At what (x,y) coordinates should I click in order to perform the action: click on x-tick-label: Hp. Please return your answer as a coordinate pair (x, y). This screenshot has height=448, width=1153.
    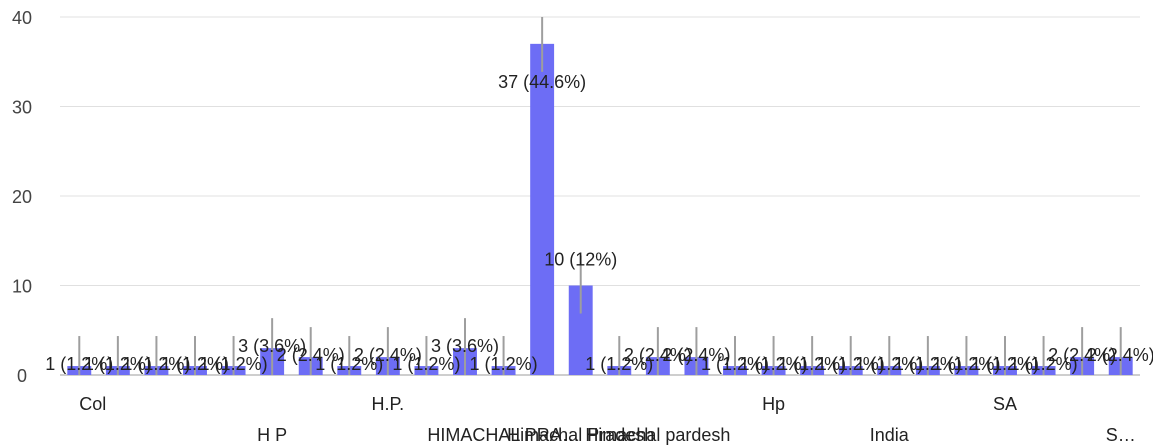
    Looking at the image, I should click on (773, 404).